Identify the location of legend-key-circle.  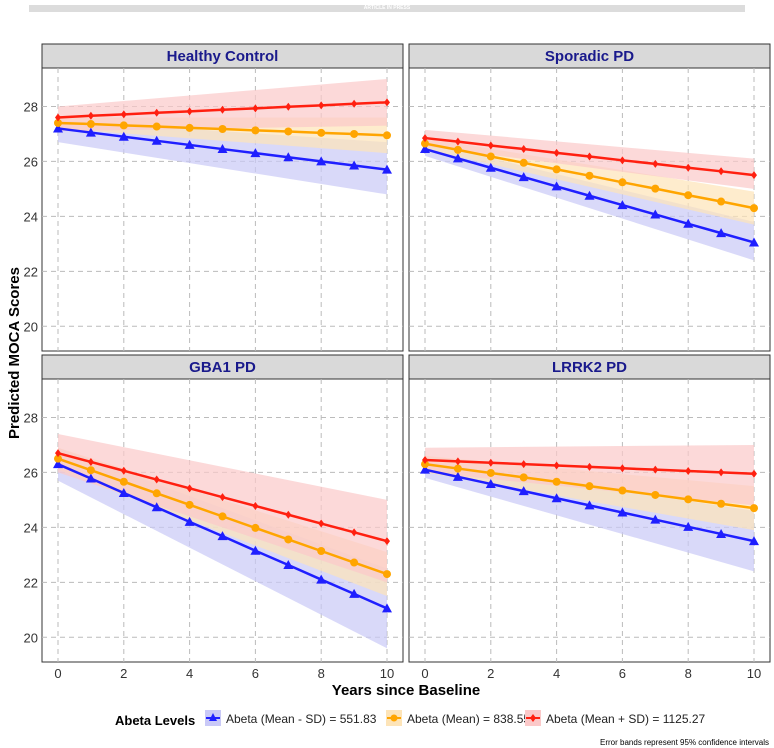
(394, 718).